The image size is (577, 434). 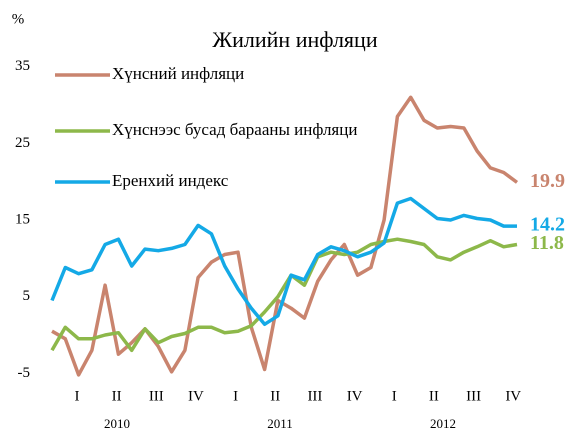 What do you see at coordinates (22, 219) in the screenshot?
I see `y-tick-label: 15` at bounding box center [22, 219].